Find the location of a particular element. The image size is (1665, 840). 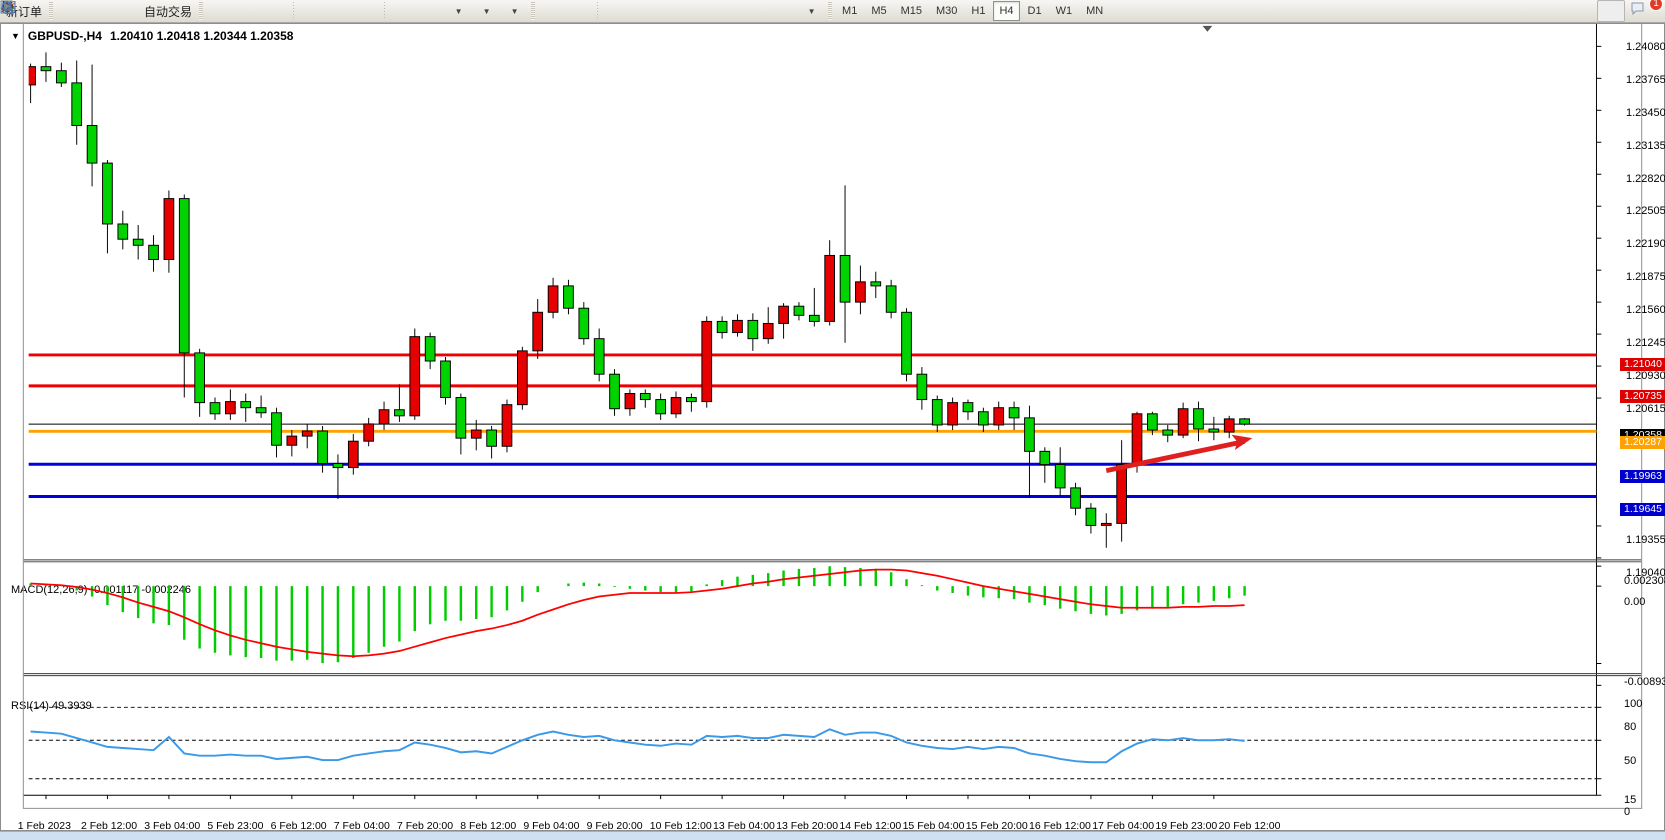

price-line-badge: 1.21040 is located at coordinates (1642, 364).